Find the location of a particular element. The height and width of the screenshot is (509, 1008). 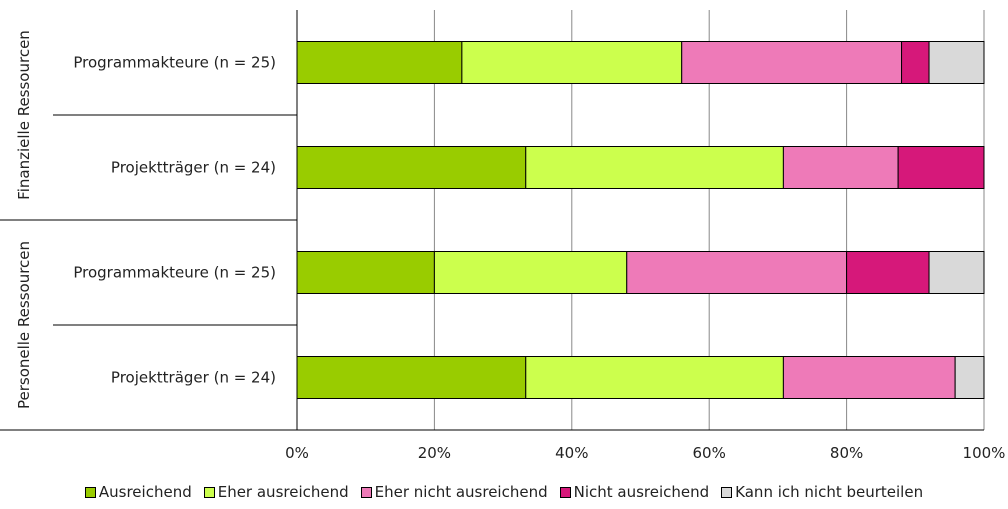

legend-item: Nicht ausreichend is located at coordinates (634, 492).